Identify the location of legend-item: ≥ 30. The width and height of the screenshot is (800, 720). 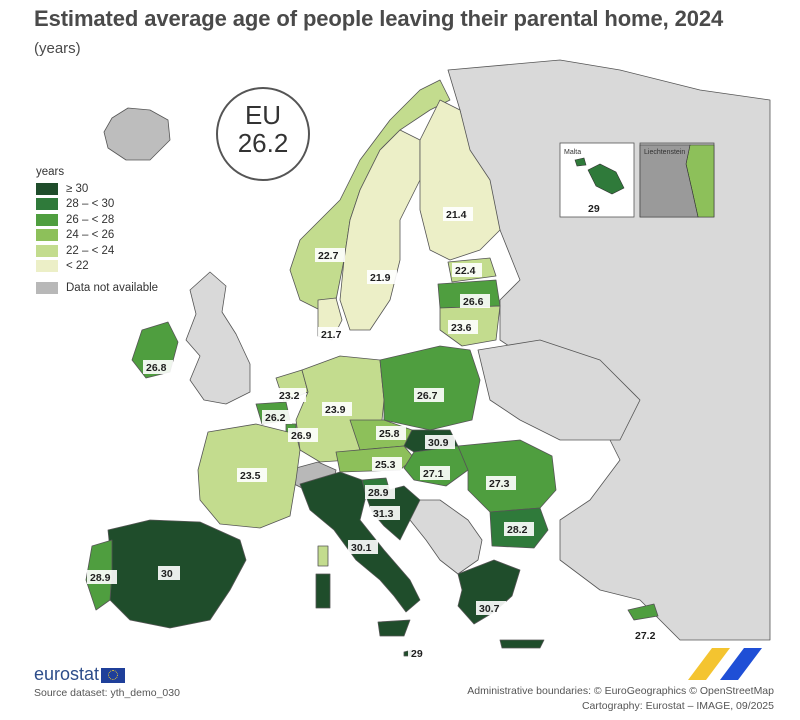
(97, 189).